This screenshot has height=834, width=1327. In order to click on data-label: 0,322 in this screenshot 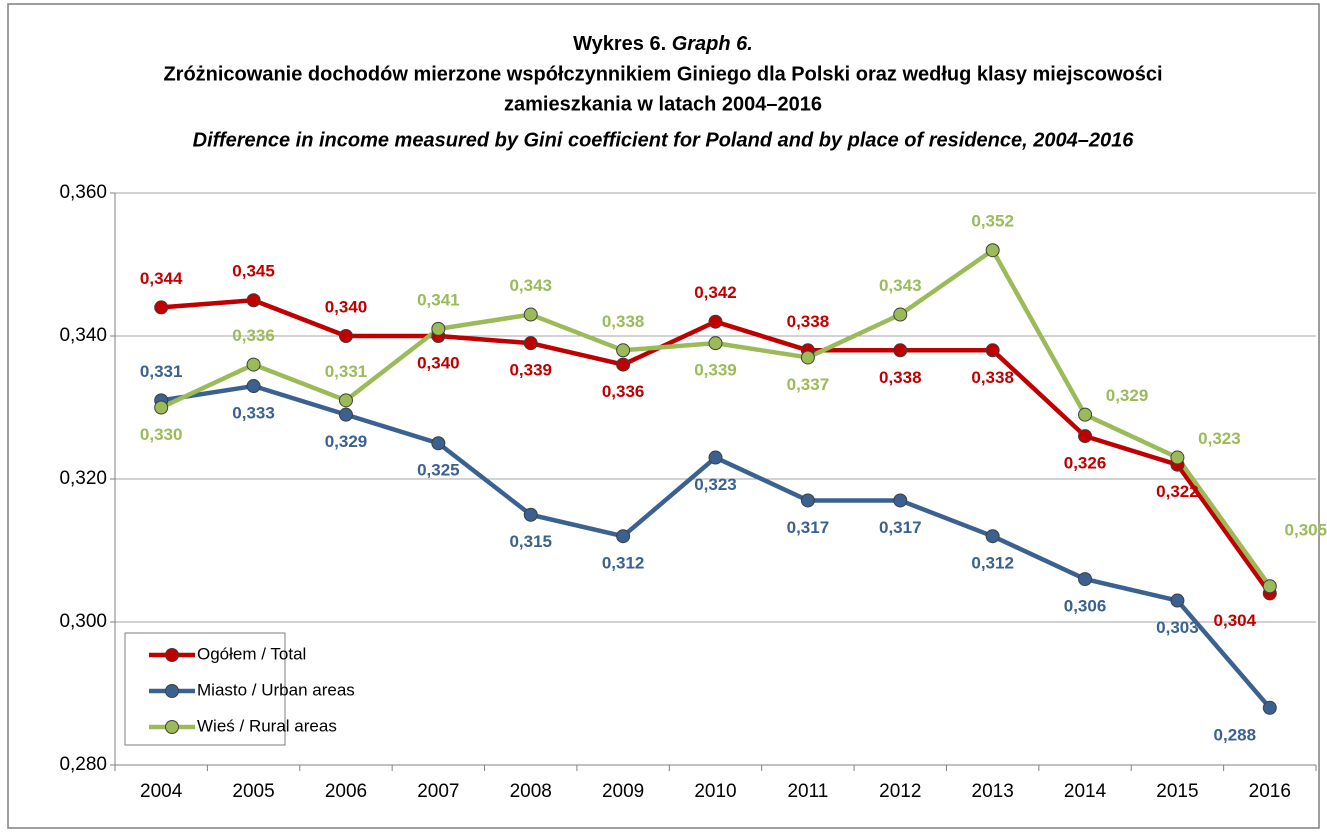, I will do `click(1177, 491)`.